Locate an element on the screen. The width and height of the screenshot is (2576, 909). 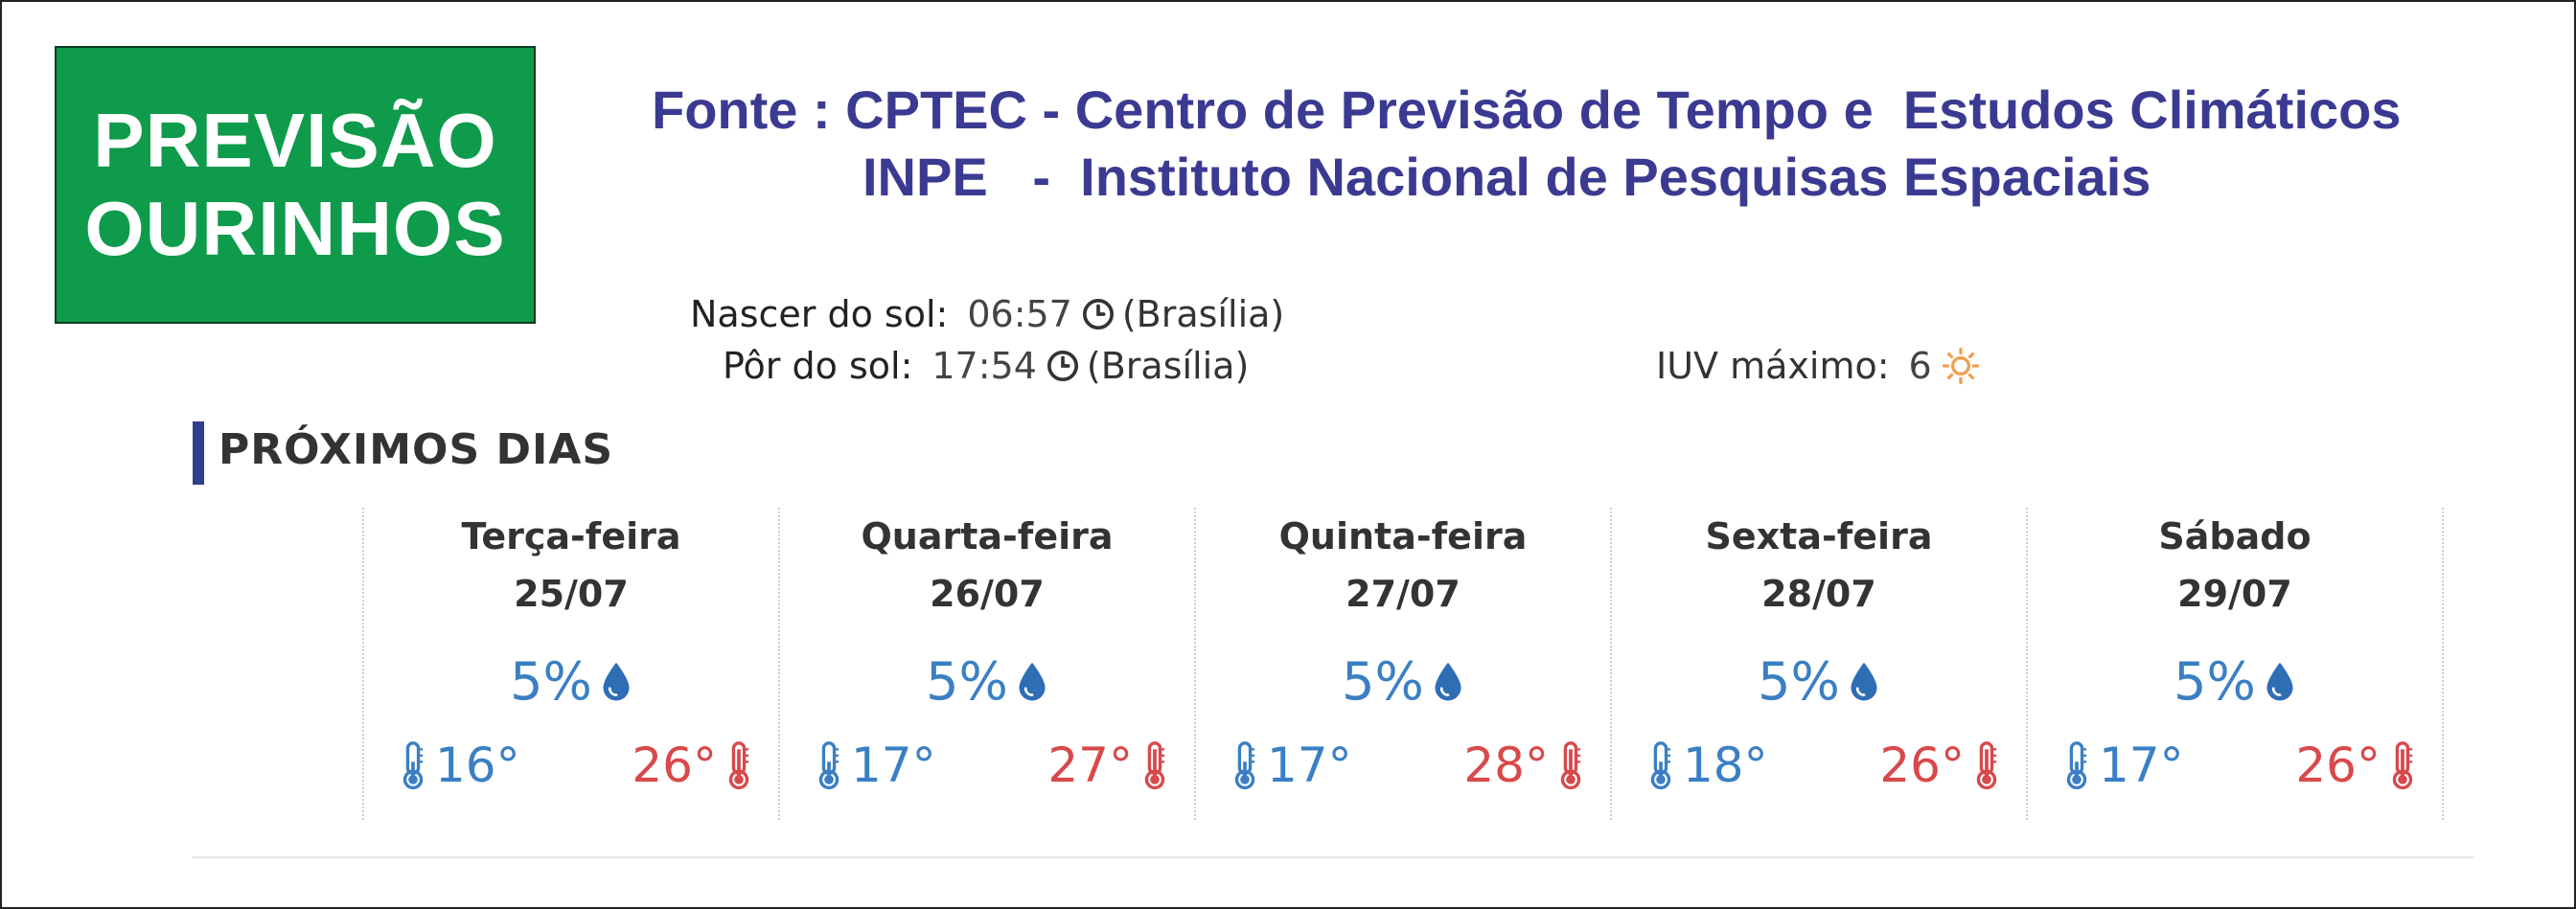
sunrise-zone: (Brasília) is located at coordinates (1203, 314).